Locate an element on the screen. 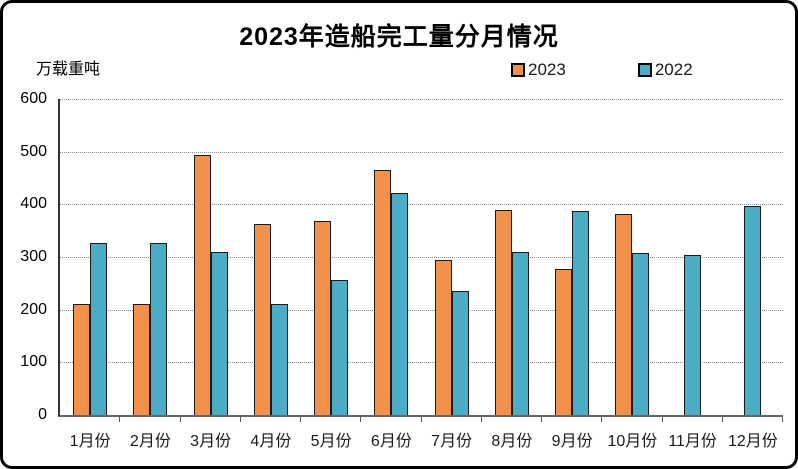 This screenshot has height=469, width=798. x-axis-label: 1月份 is located at coordinates (90, 441).